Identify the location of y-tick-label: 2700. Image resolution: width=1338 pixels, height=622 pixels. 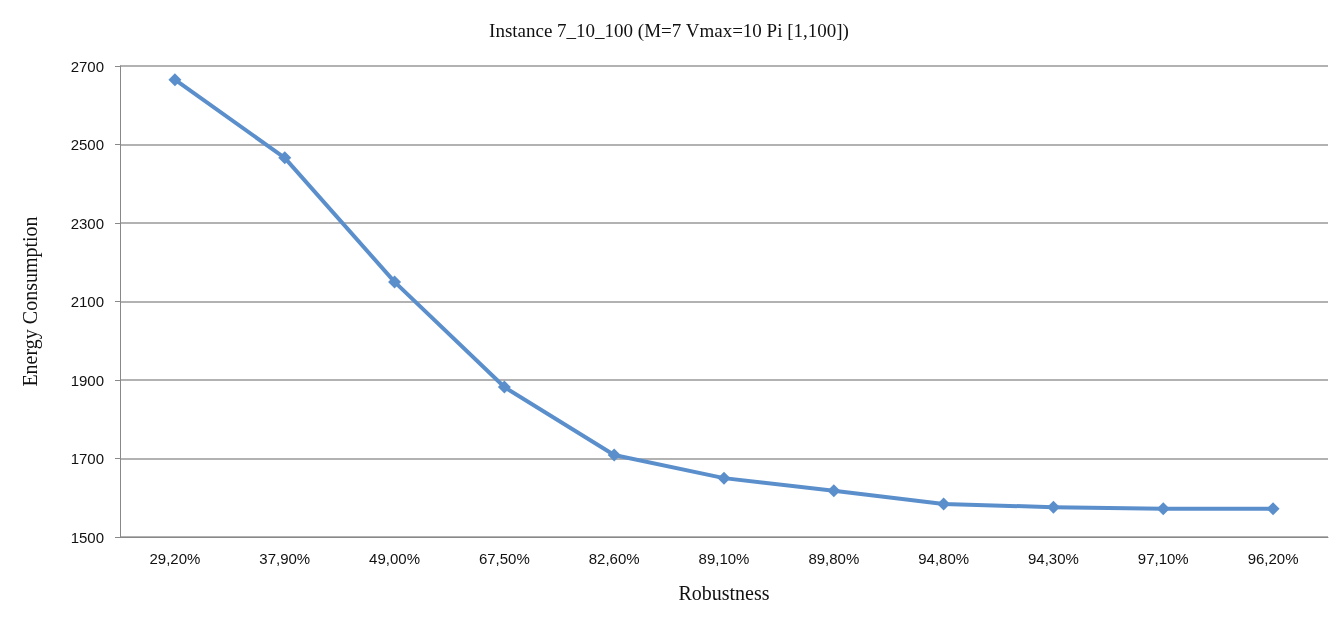
(87, 66).